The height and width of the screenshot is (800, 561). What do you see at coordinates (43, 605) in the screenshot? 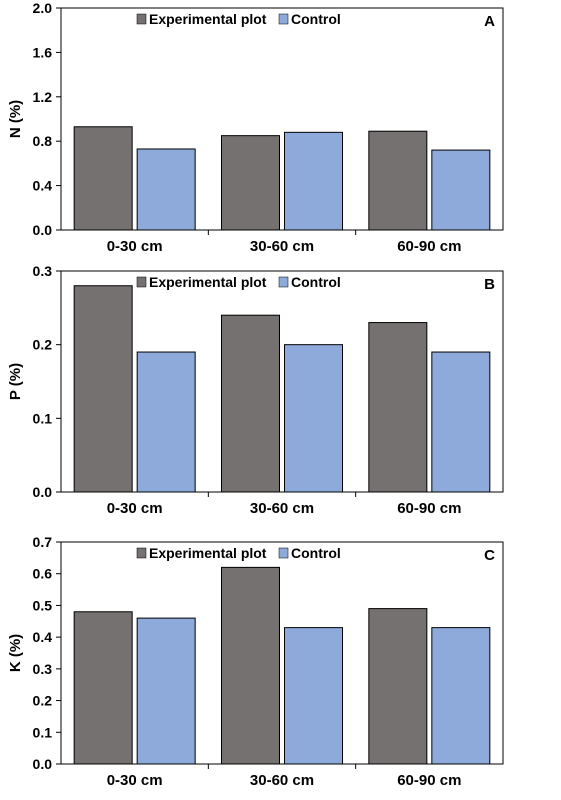
I see `y-tick-label: 0.5` at bounding box center [43, 605].